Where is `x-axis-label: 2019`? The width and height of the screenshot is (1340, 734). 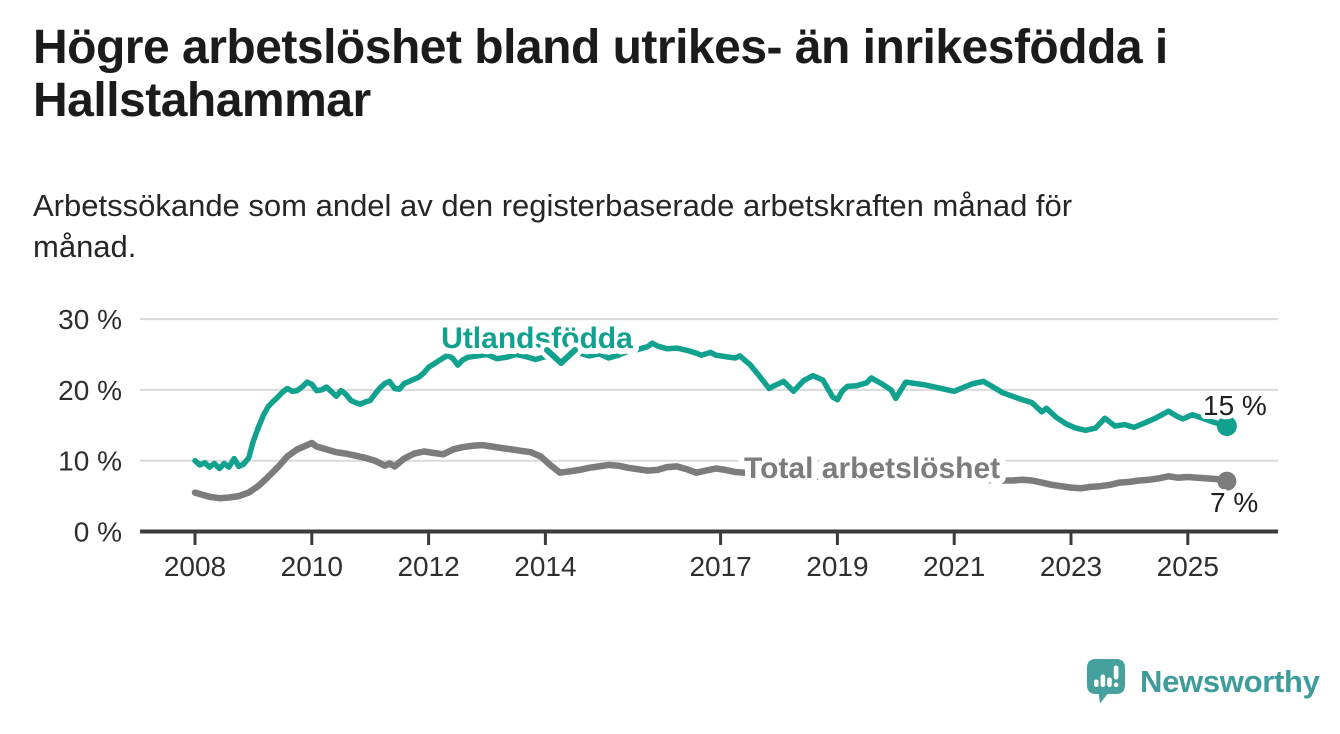
x-axis-label: 2019 is located at coordinates (837, 566).